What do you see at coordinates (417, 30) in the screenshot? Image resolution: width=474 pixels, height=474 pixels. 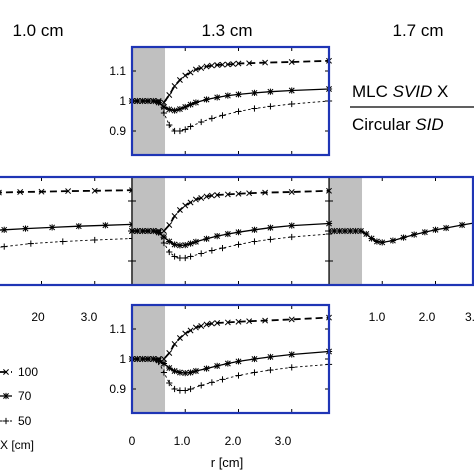 I see `column-title-right: 1.7 cm` at bounding box center [417, 30].